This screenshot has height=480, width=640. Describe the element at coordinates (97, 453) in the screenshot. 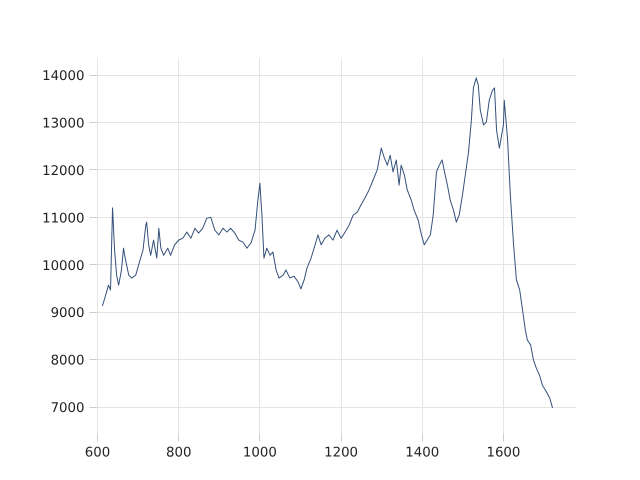

I see `x-tick-label: 600` at that location.